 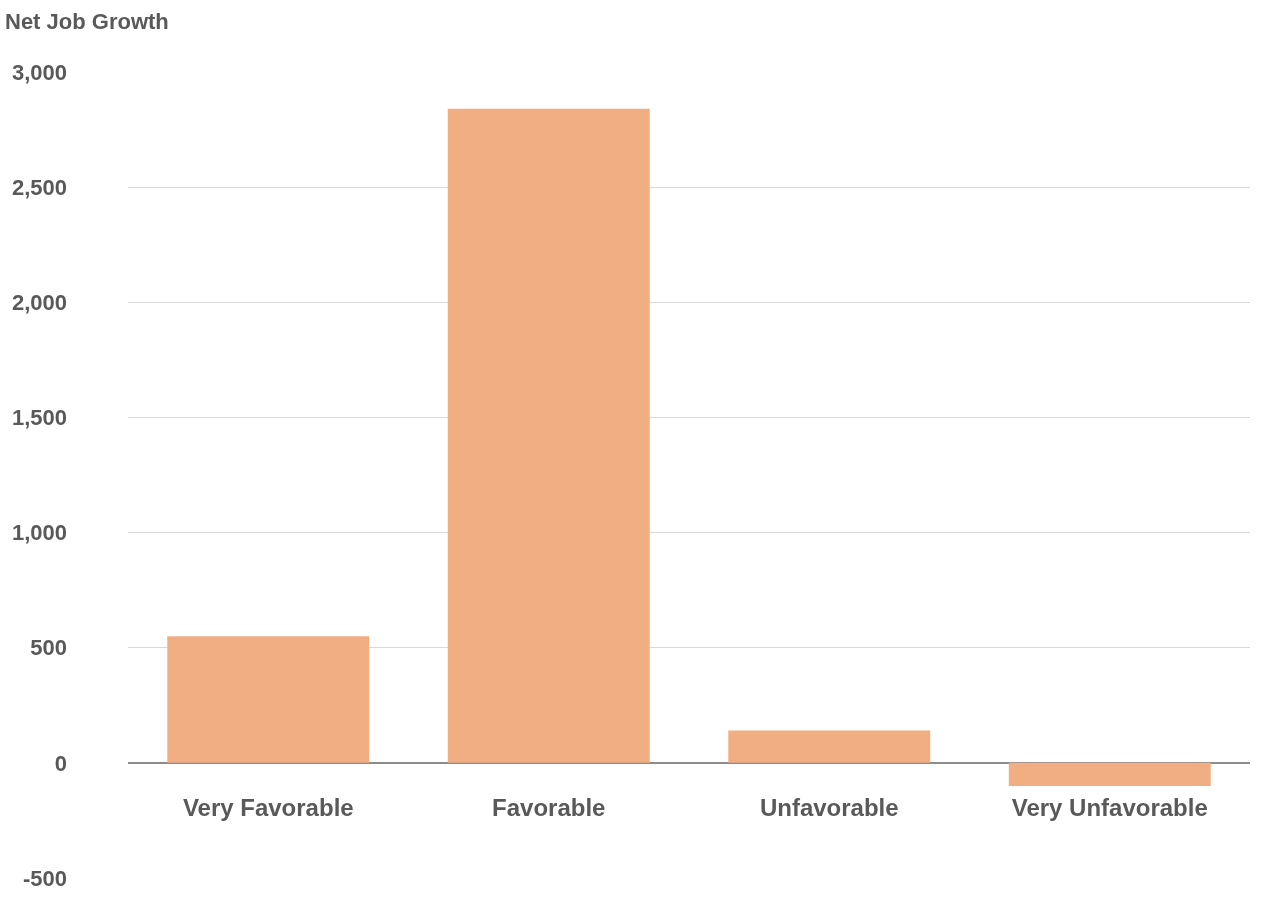 What do you see at coordinates (1109, 807) in the screenshot?
I see `x-tick-label: Very Unfavorable` at bounding box center [1109, 807].